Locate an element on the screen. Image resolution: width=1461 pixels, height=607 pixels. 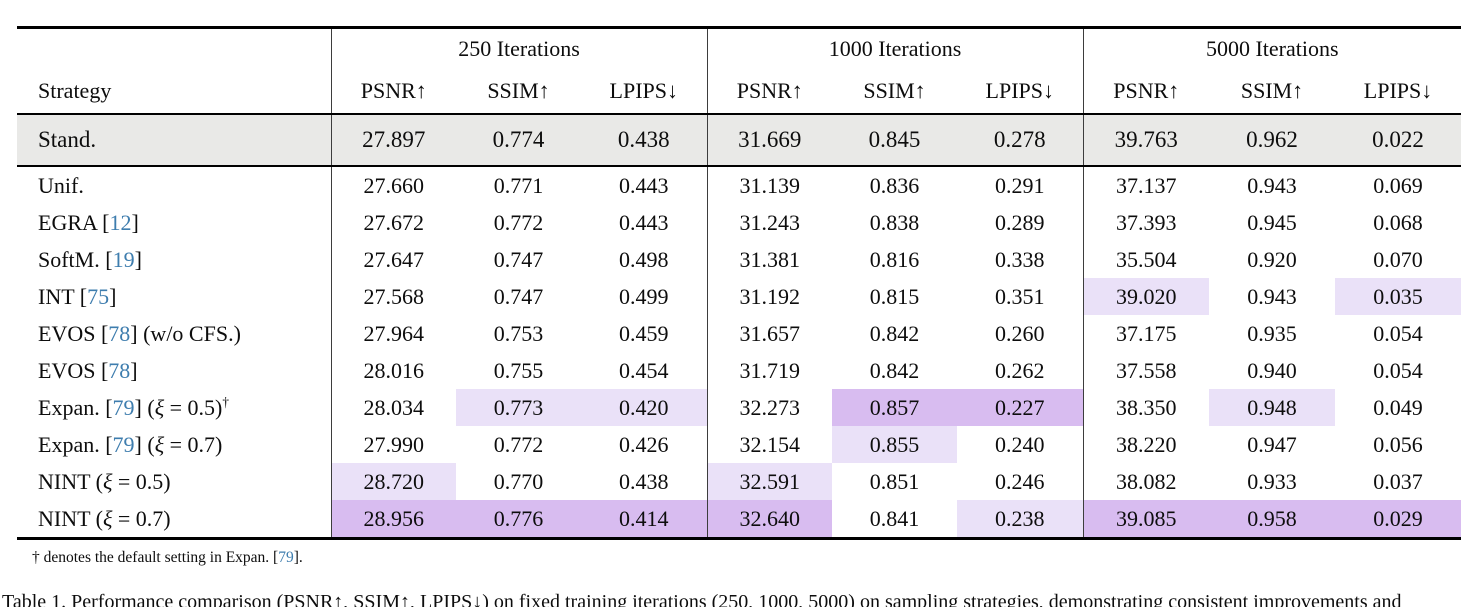
group-header-1000: 1000 Iterations is located at coordinates (895, 48).